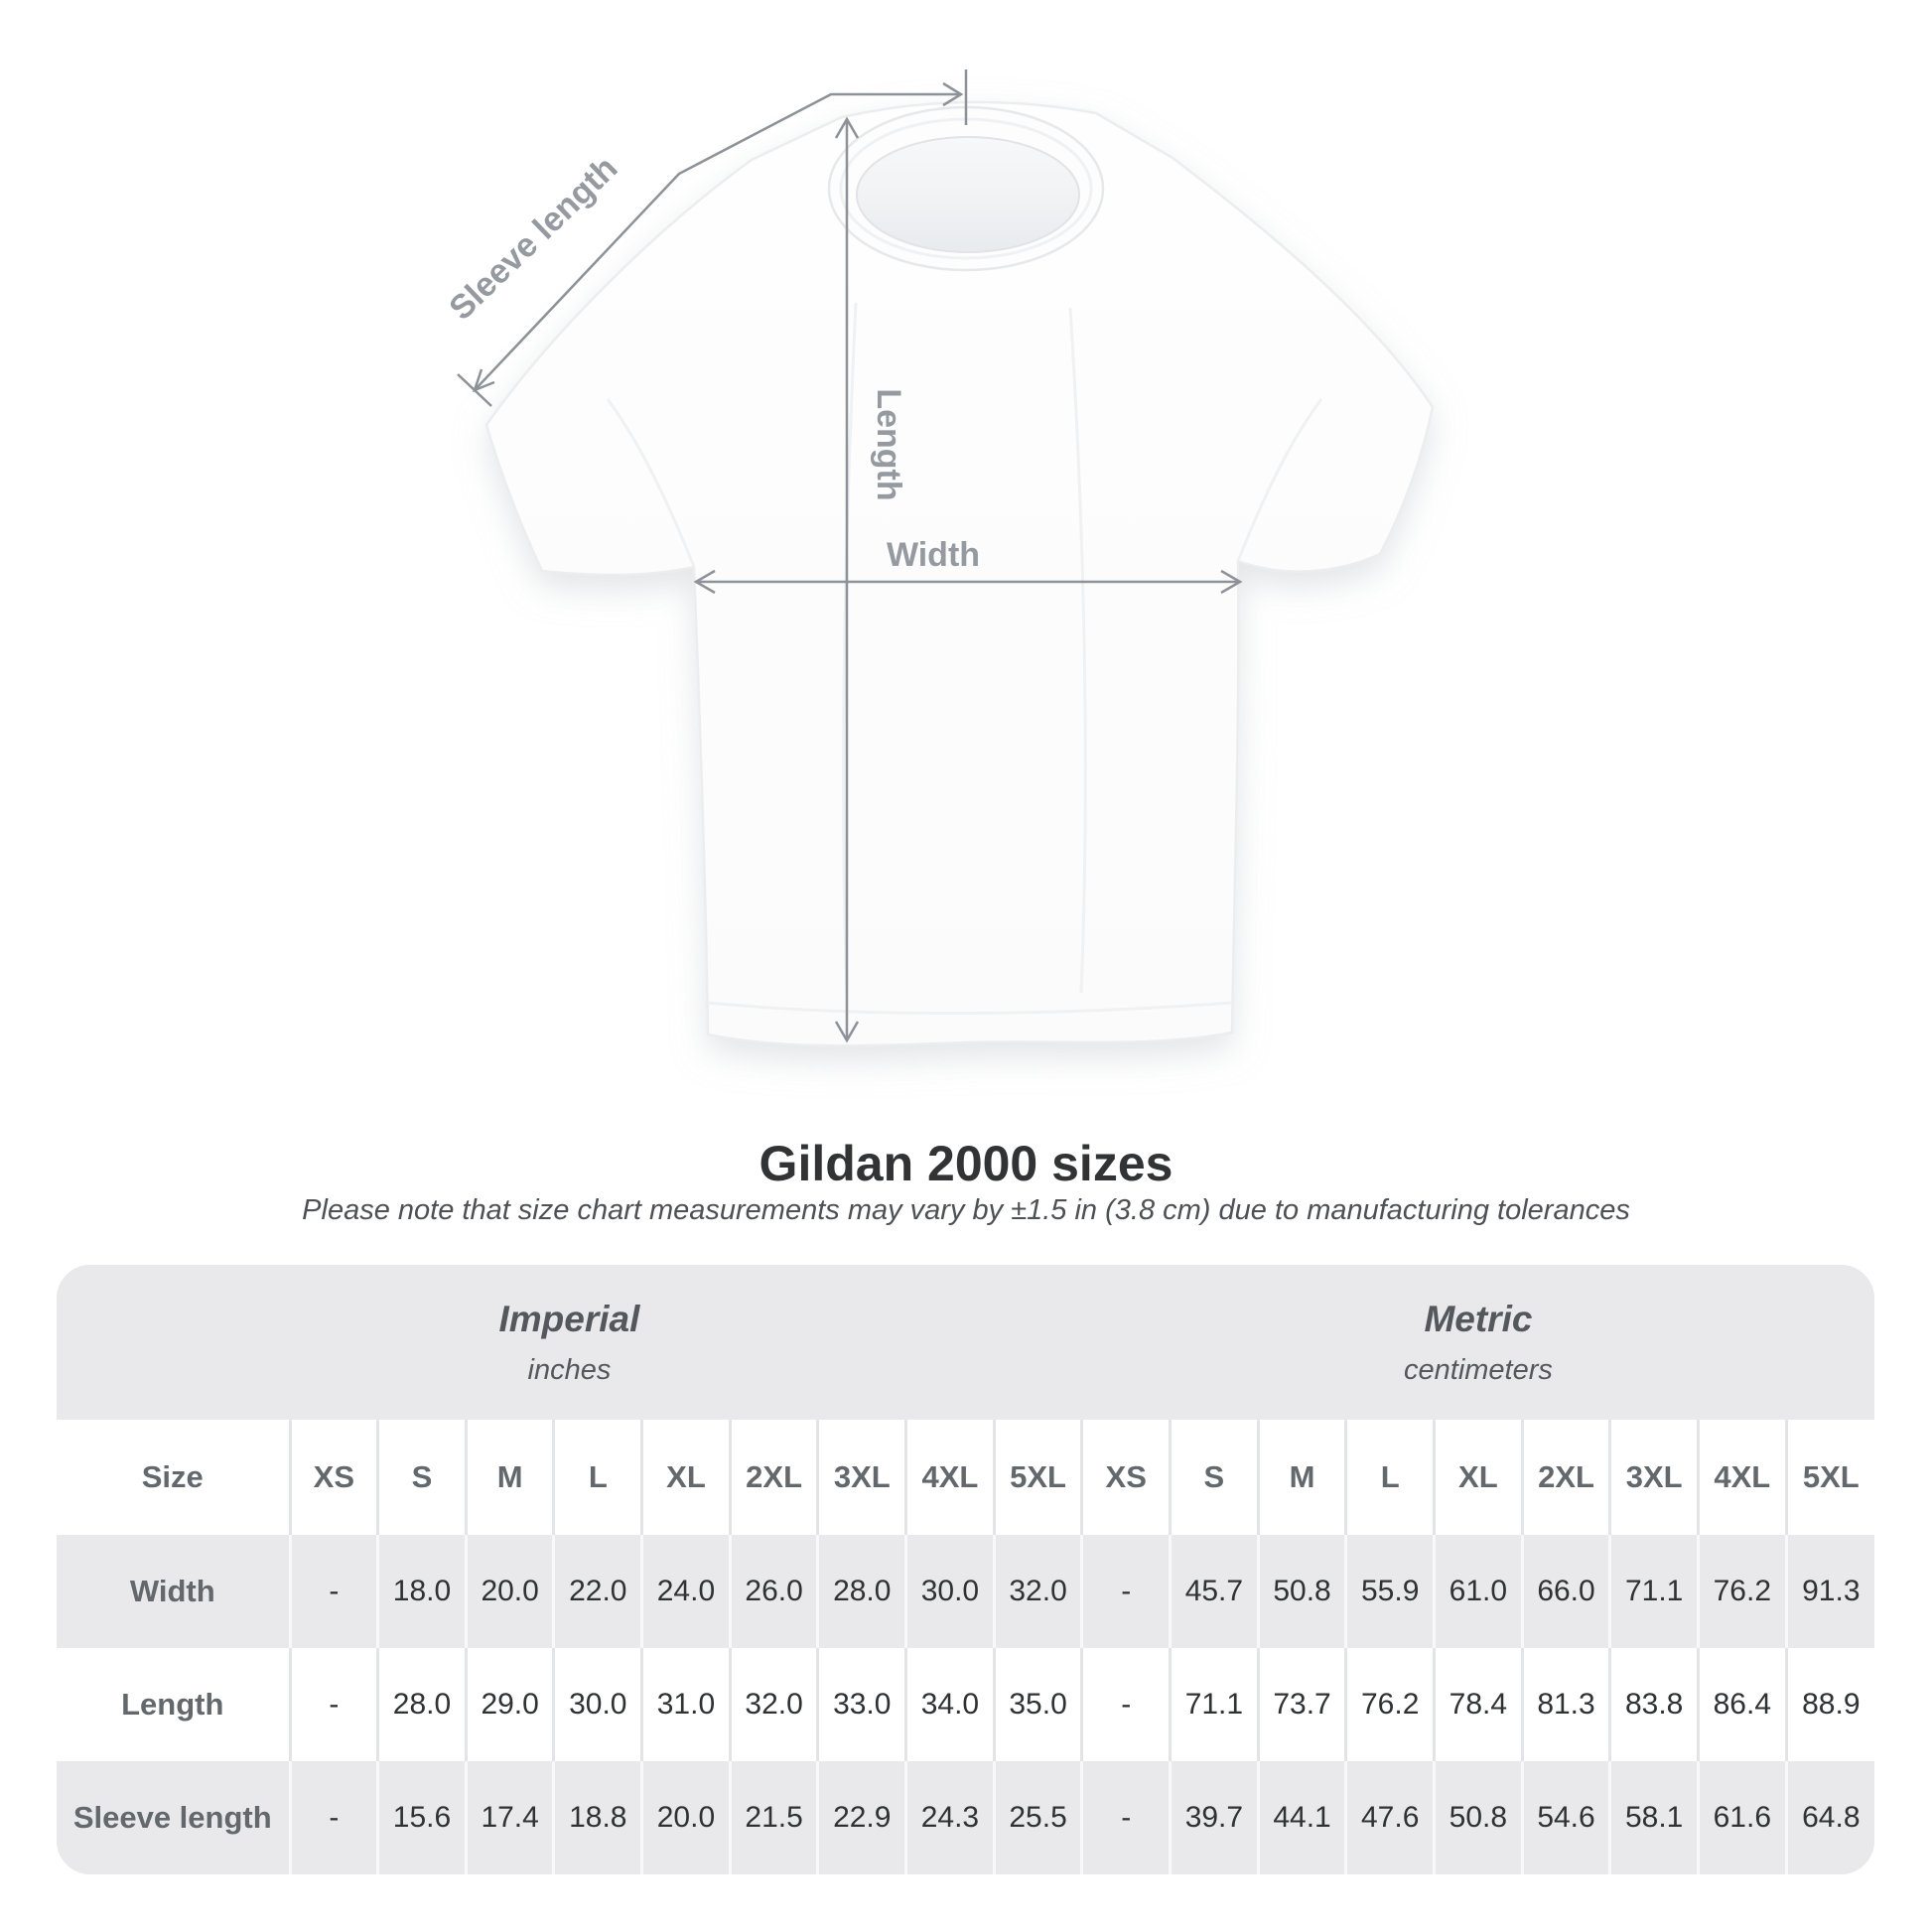 The width and height of the screenshot is (1932, 1932). I want to click on value-cell: 47.6, so click(1390, 1818).